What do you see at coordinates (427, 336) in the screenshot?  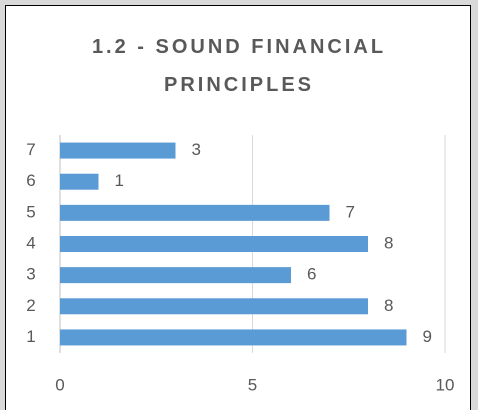 I see `data-label: 9` at bounding box center [427, 336].